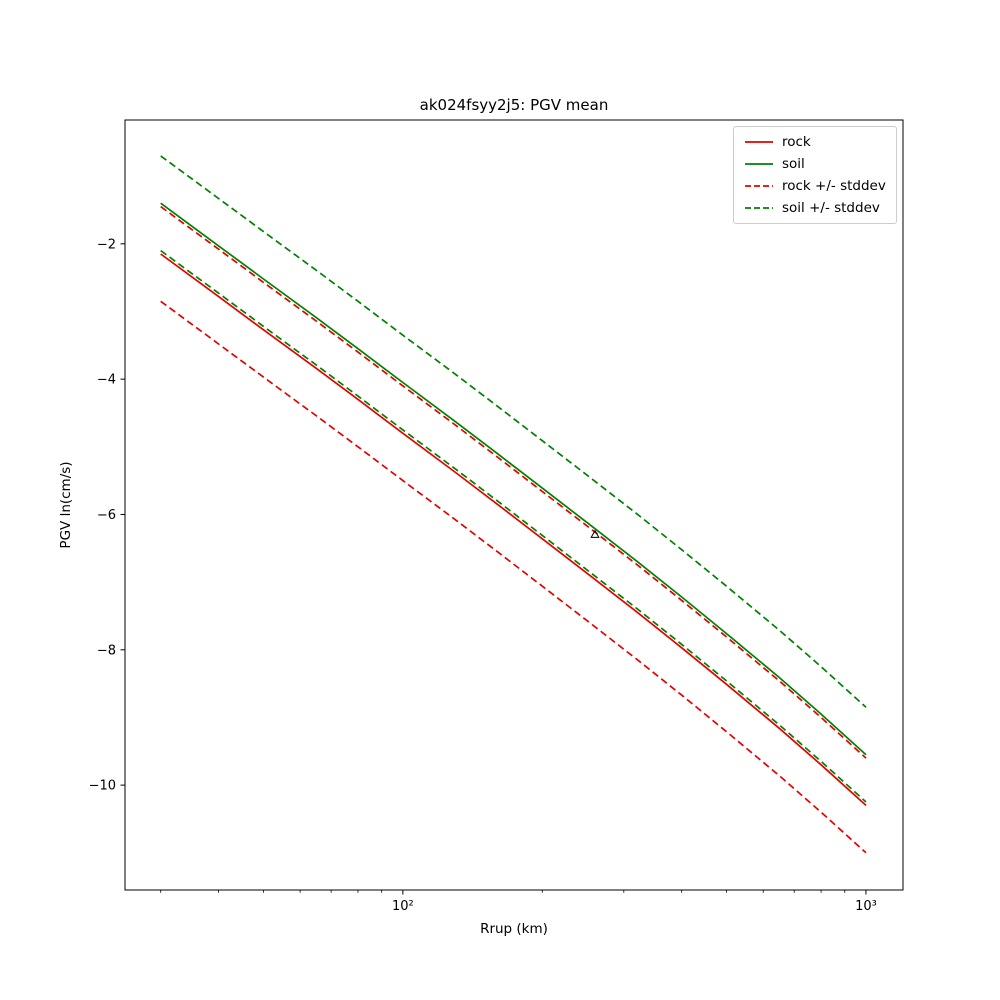 Image resolution: width=1000 pixels, height=1000 pixels. What do you see at coordinates (834, 186) in the screenshot?
I see `legend-label-rock-stddev: rock +/- stddev` at bounding box center [834, 186].